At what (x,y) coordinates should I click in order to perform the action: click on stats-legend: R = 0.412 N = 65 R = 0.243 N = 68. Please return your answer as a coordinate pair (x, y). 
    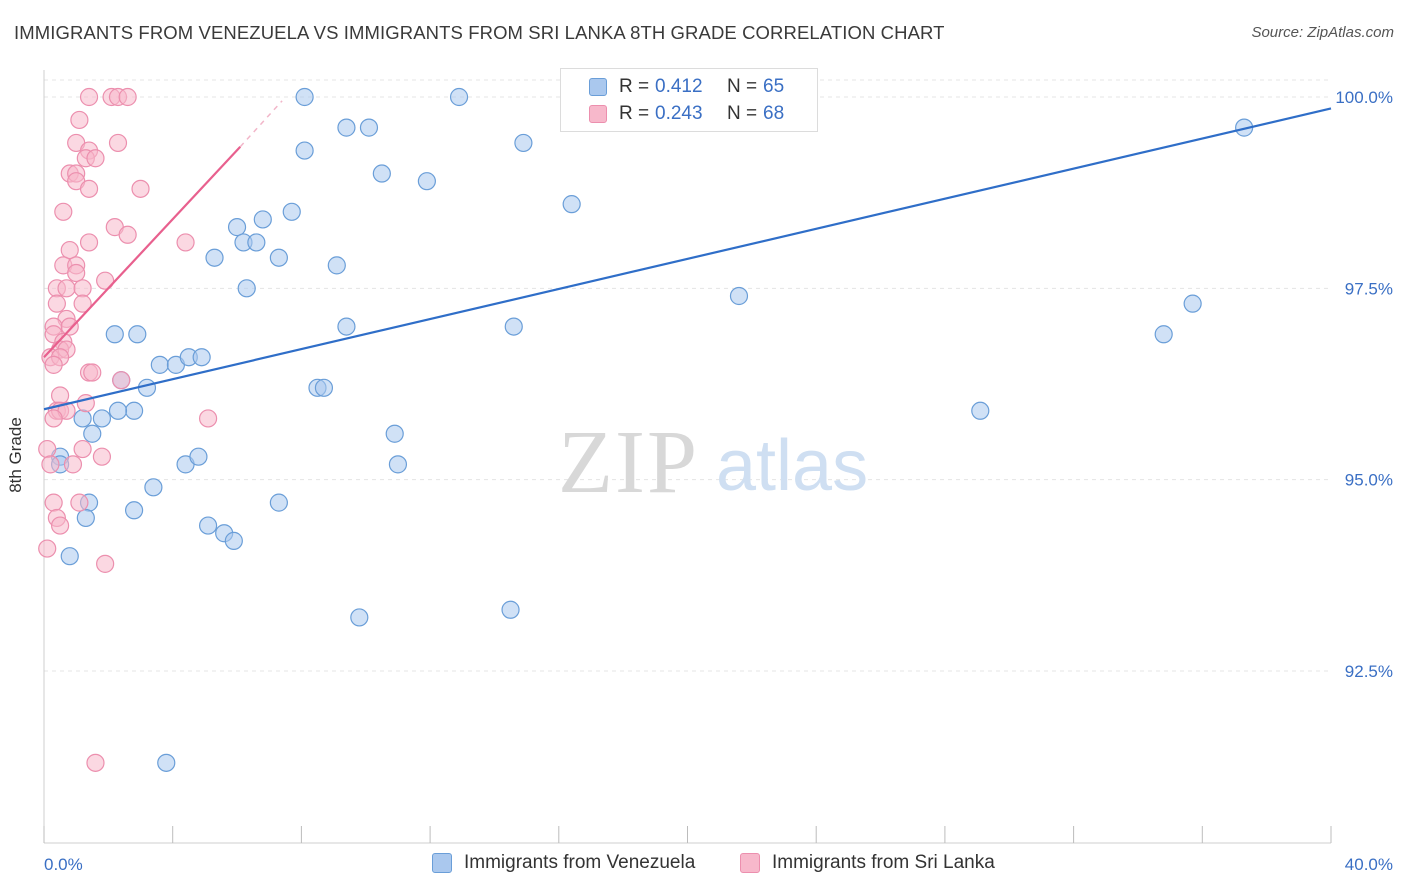
    Looking at the image, I should click on (689, 100).